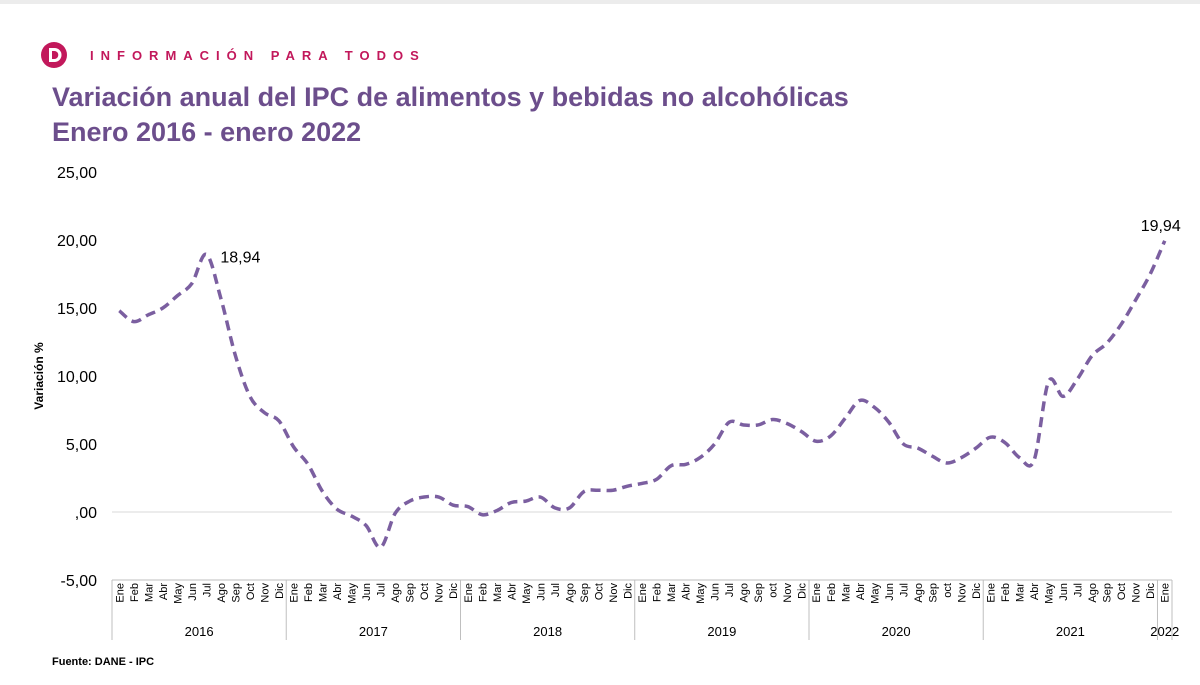 The height and width of the screenshot is (685, 1200). I want to click on y-tick-label: 20,00, so click(77, 241).